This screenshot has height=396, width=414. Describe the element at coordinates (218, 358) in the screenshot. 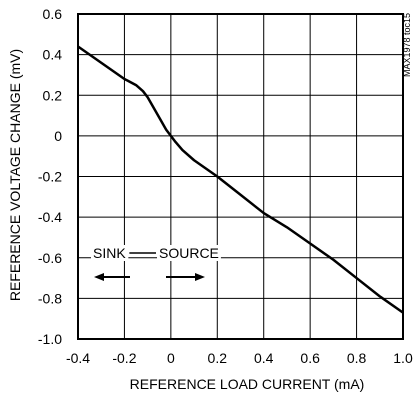

I see `x-tick-label: 0.2` at that location.